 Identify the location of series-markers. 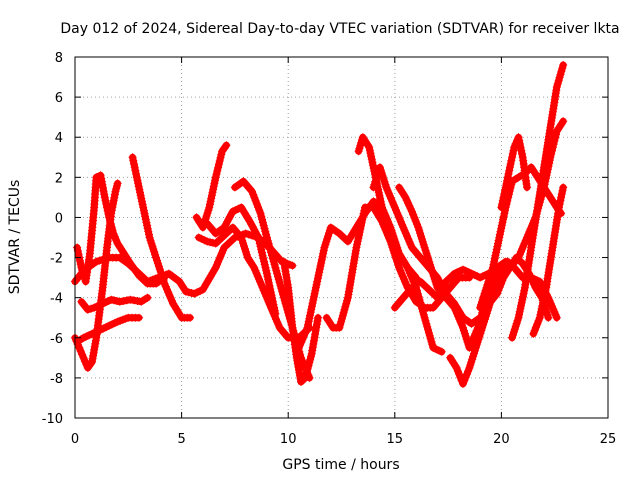
(254, 282).